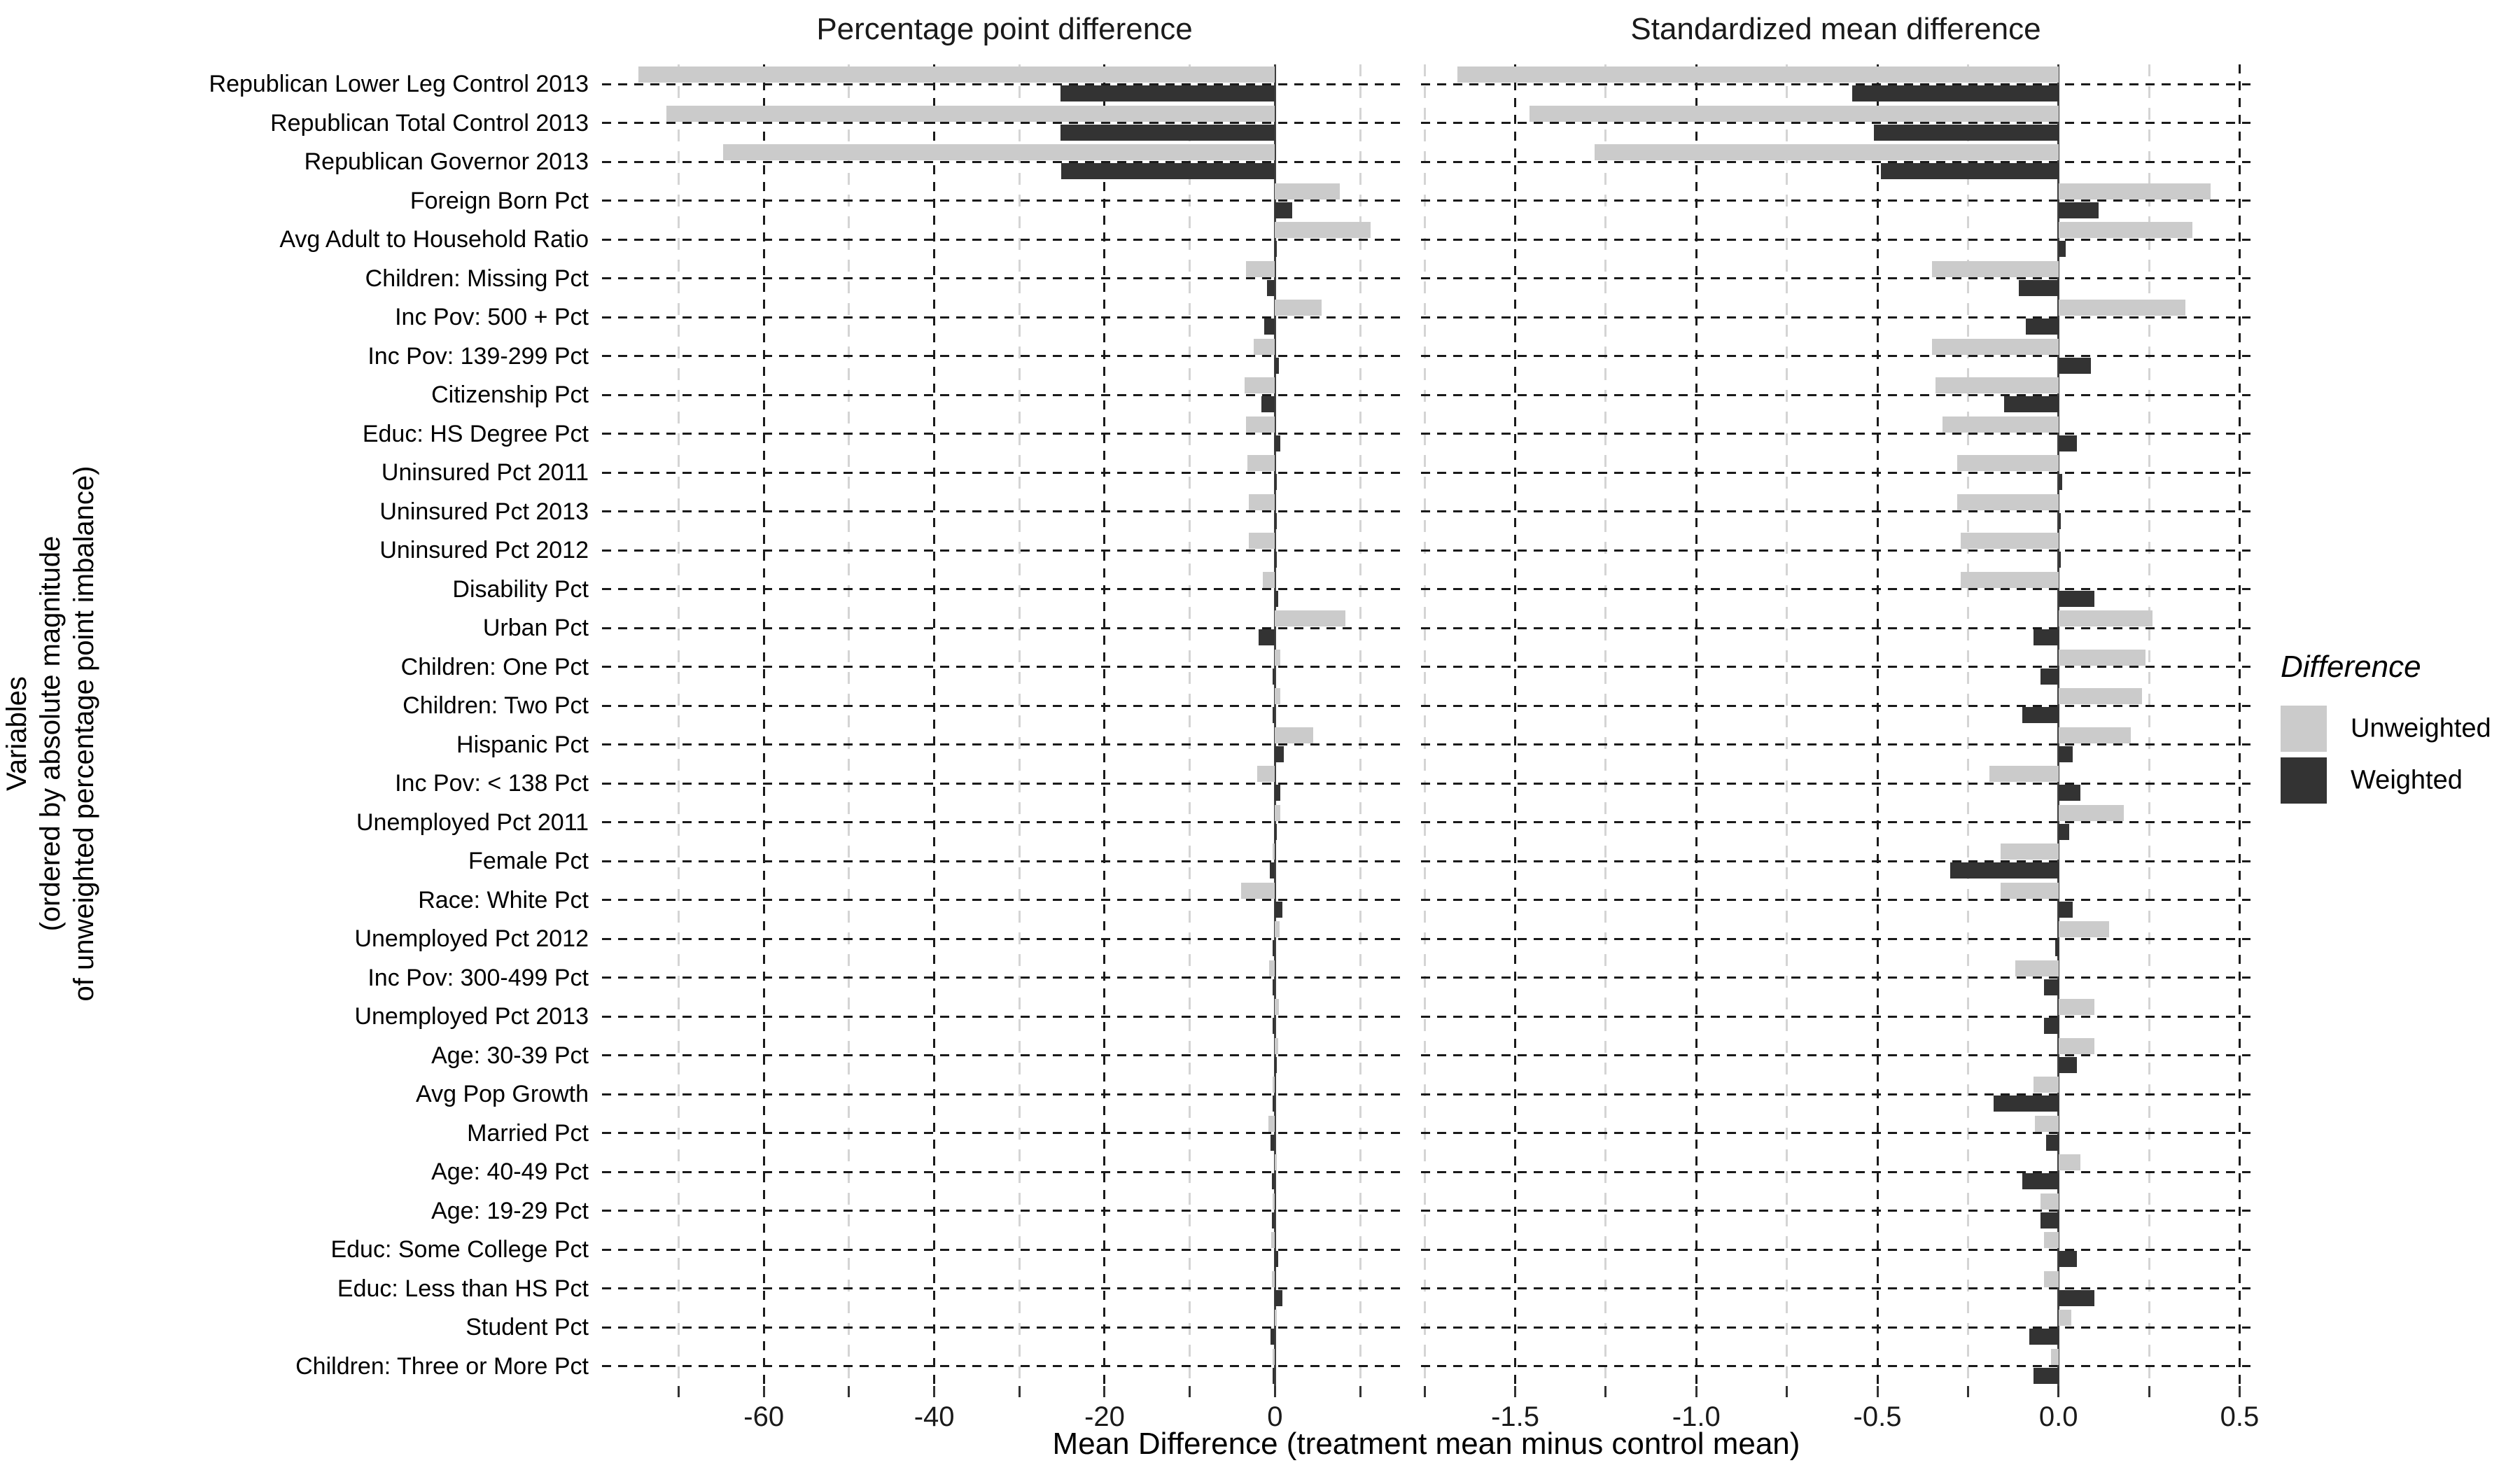 This screenshot has height=1470, width=2520. What do you see at coordinates (2304, 729) in the screenshot?
I see `unweighted-swatch-icon` at bounding box center [2304, 729].